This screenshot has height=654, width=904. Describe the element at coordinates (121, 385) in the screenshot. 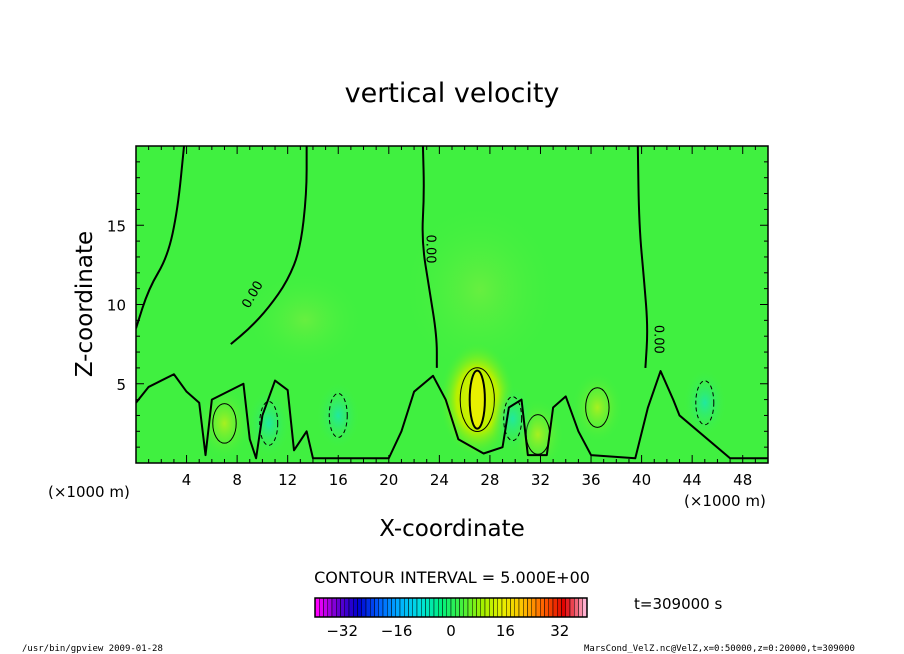

I see `y-tick-label: 5` at that location.